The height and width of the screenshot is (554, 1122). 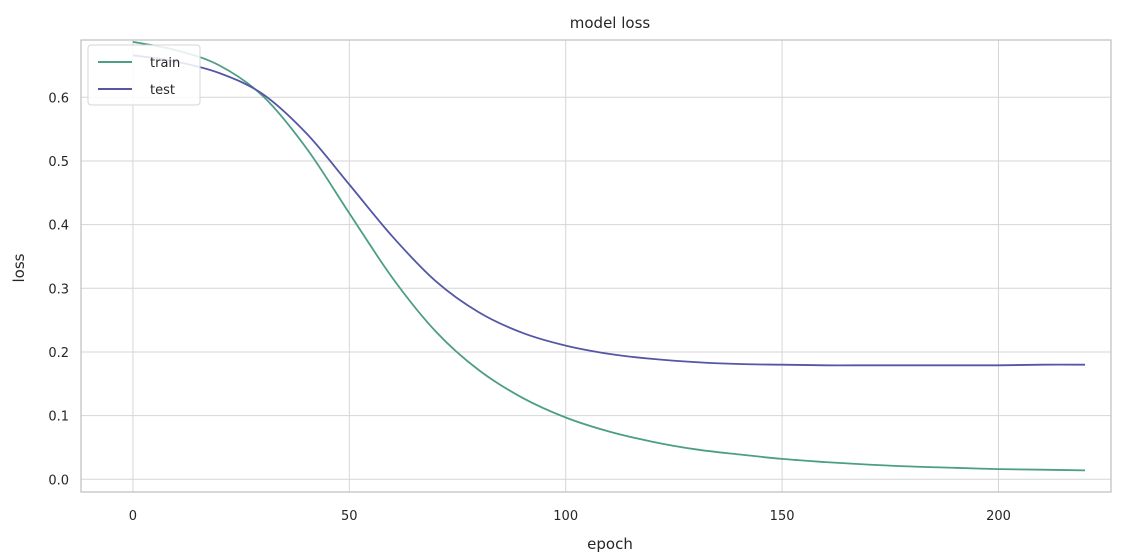 I want to click on y-tick-label: 0.3, so click(x=58, y=289).